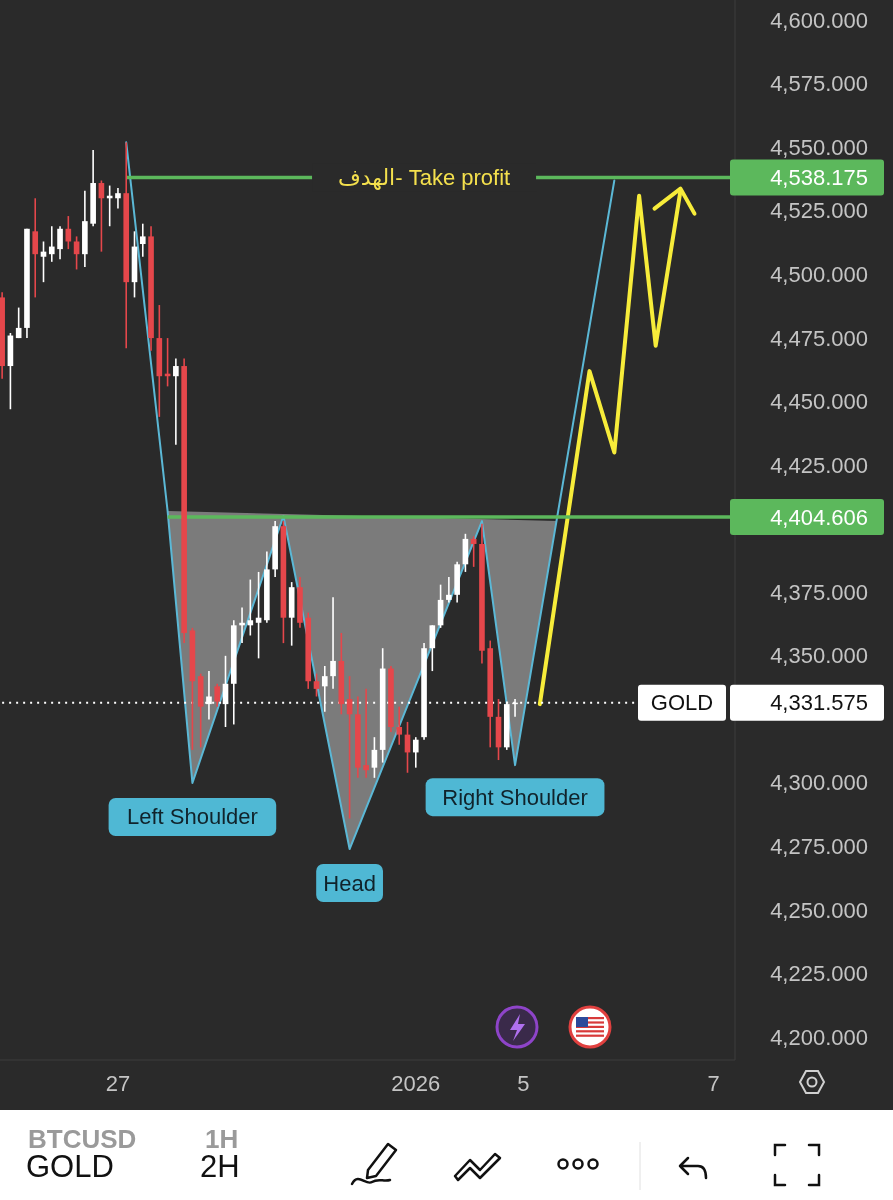 This screenshot has height=1200, width=893. I want to click on y-tick-label: 4,500.000, so click(819, 275).